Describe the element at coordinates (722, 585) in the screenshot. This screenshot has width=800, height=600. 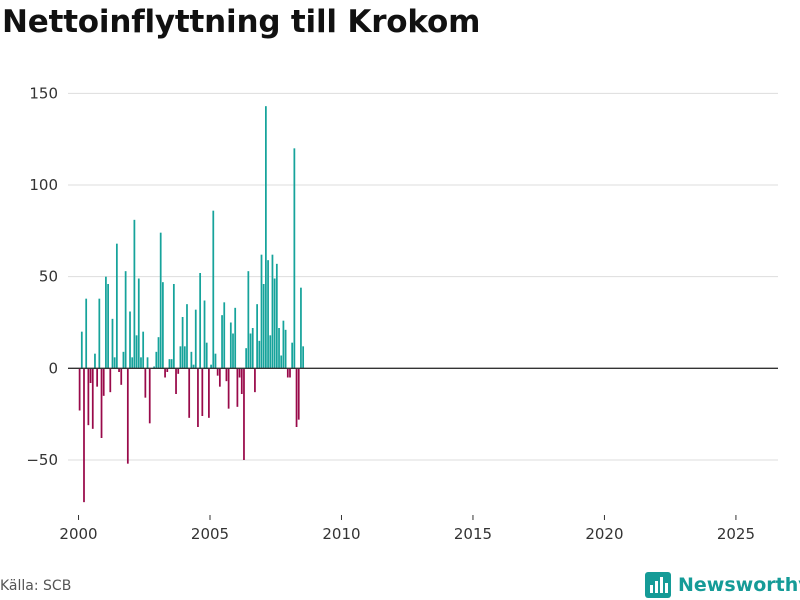
I see `newsworthy-logo: Newsworthy` at that location.